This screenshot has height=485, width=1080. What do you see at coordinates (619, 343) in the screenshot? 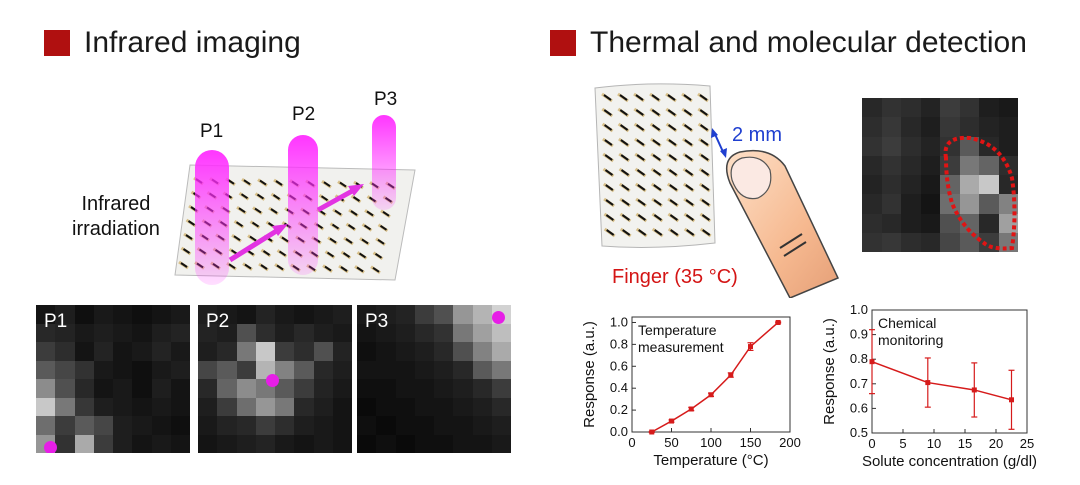
I see `y-tick-label: 0.8` at bounding box center [619, 343].